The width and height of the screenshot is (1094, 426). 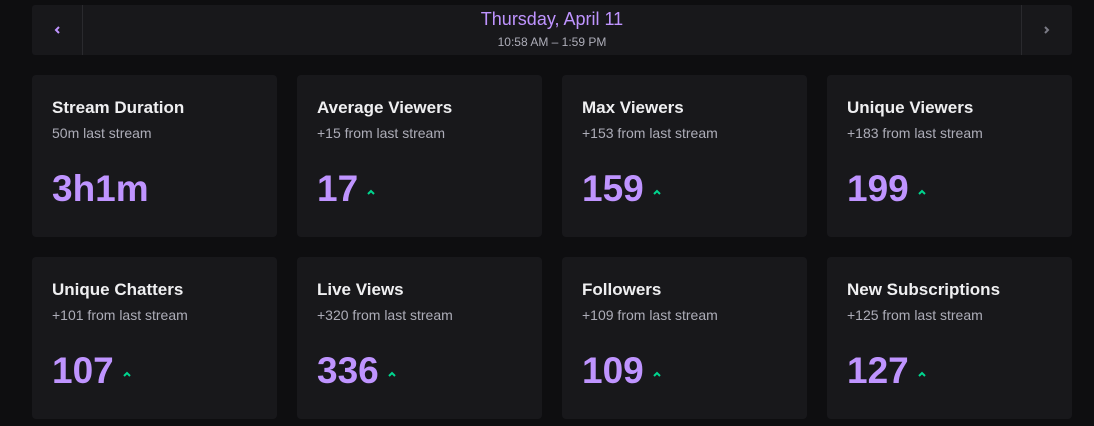 I want to click on card-title: Stream Duration, so click(x=118, y=107).